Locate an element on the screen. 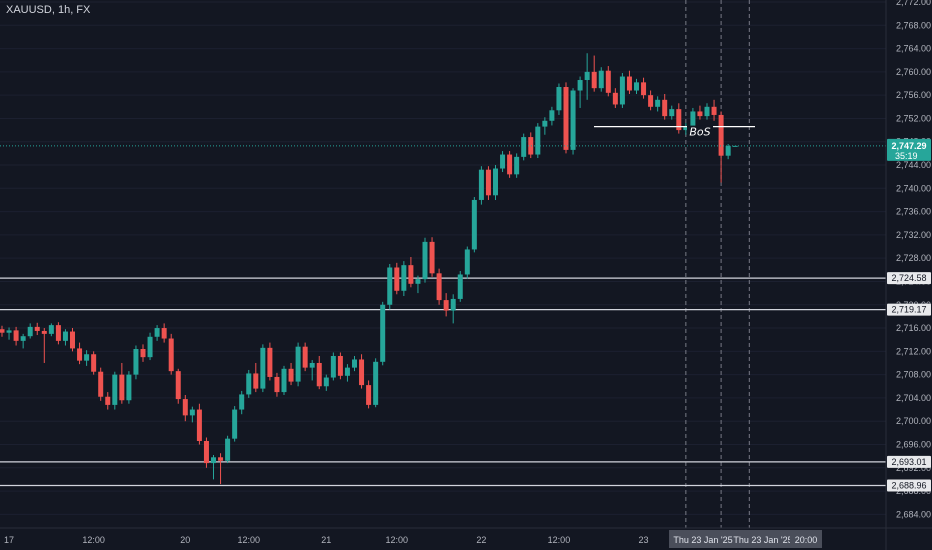  price-tick-label: 2,768.00 is located at coordinates (913, 25).